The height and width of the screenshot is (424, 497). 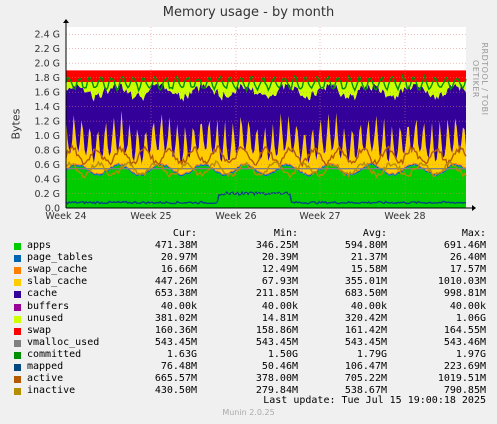 I want to click on y-tick-label: 0.6 G, so click(x=48, y=165).